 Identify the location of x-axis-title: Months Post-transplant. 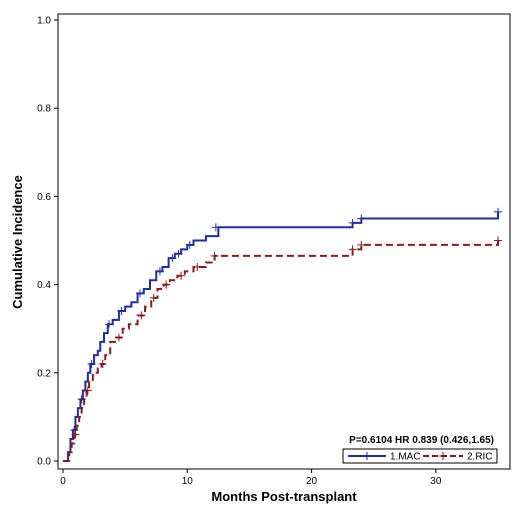
(284, 496).